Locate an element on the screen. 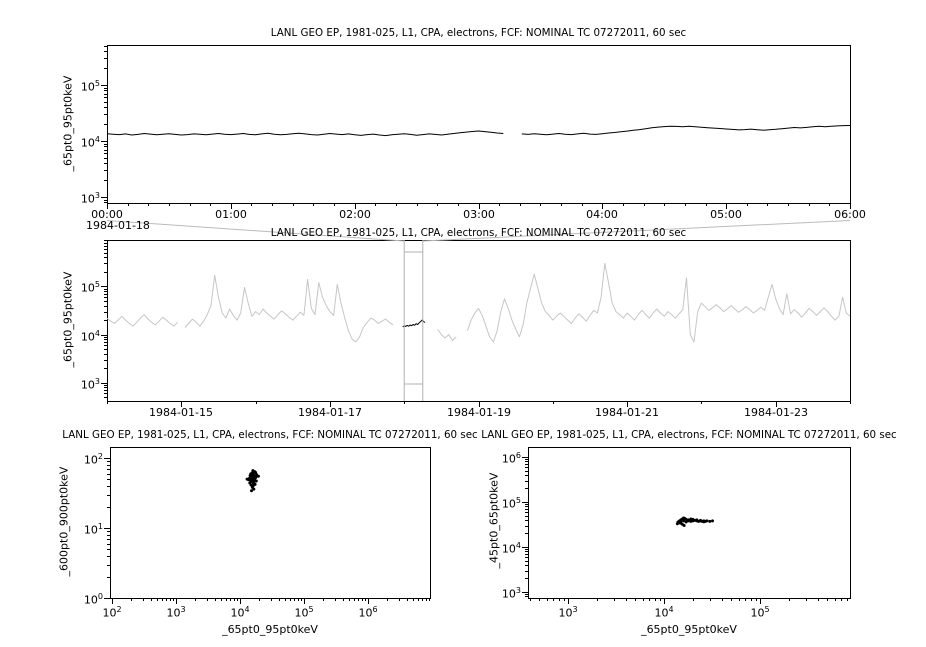  panel-scatter-left-ticks is located at coordinates (267, 531).